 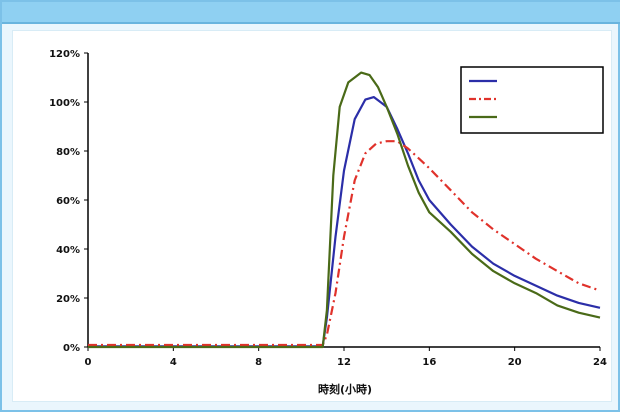 I want to click on y-tick-label: 80%, so click(x=68, y=152).